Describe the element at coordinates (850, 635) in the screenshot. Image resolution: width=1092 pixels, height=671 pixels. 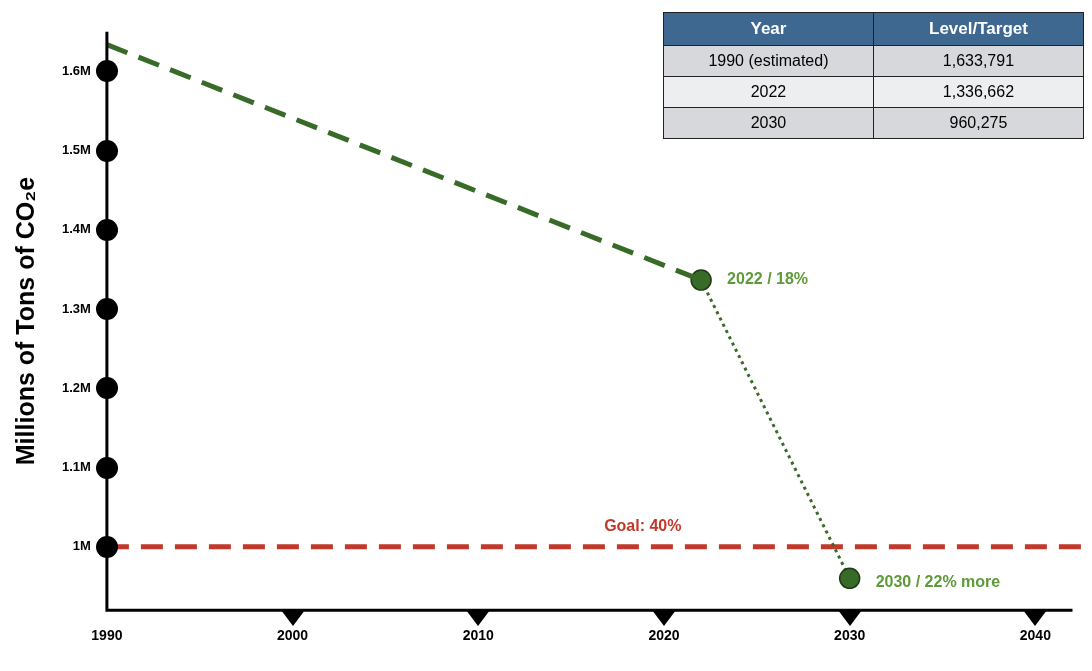
I see `x-tick-label: 2030` at that location.